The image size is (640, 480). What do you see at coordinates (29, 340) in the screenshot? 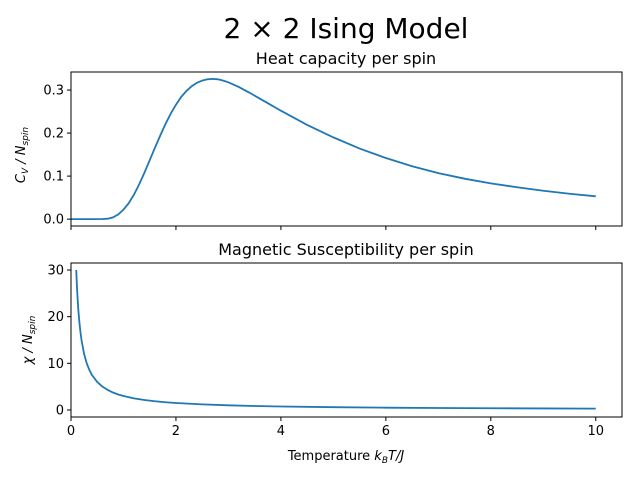
I see `bottom-y-axis-label: χ / Nspin` at bounding box center [29, 340].